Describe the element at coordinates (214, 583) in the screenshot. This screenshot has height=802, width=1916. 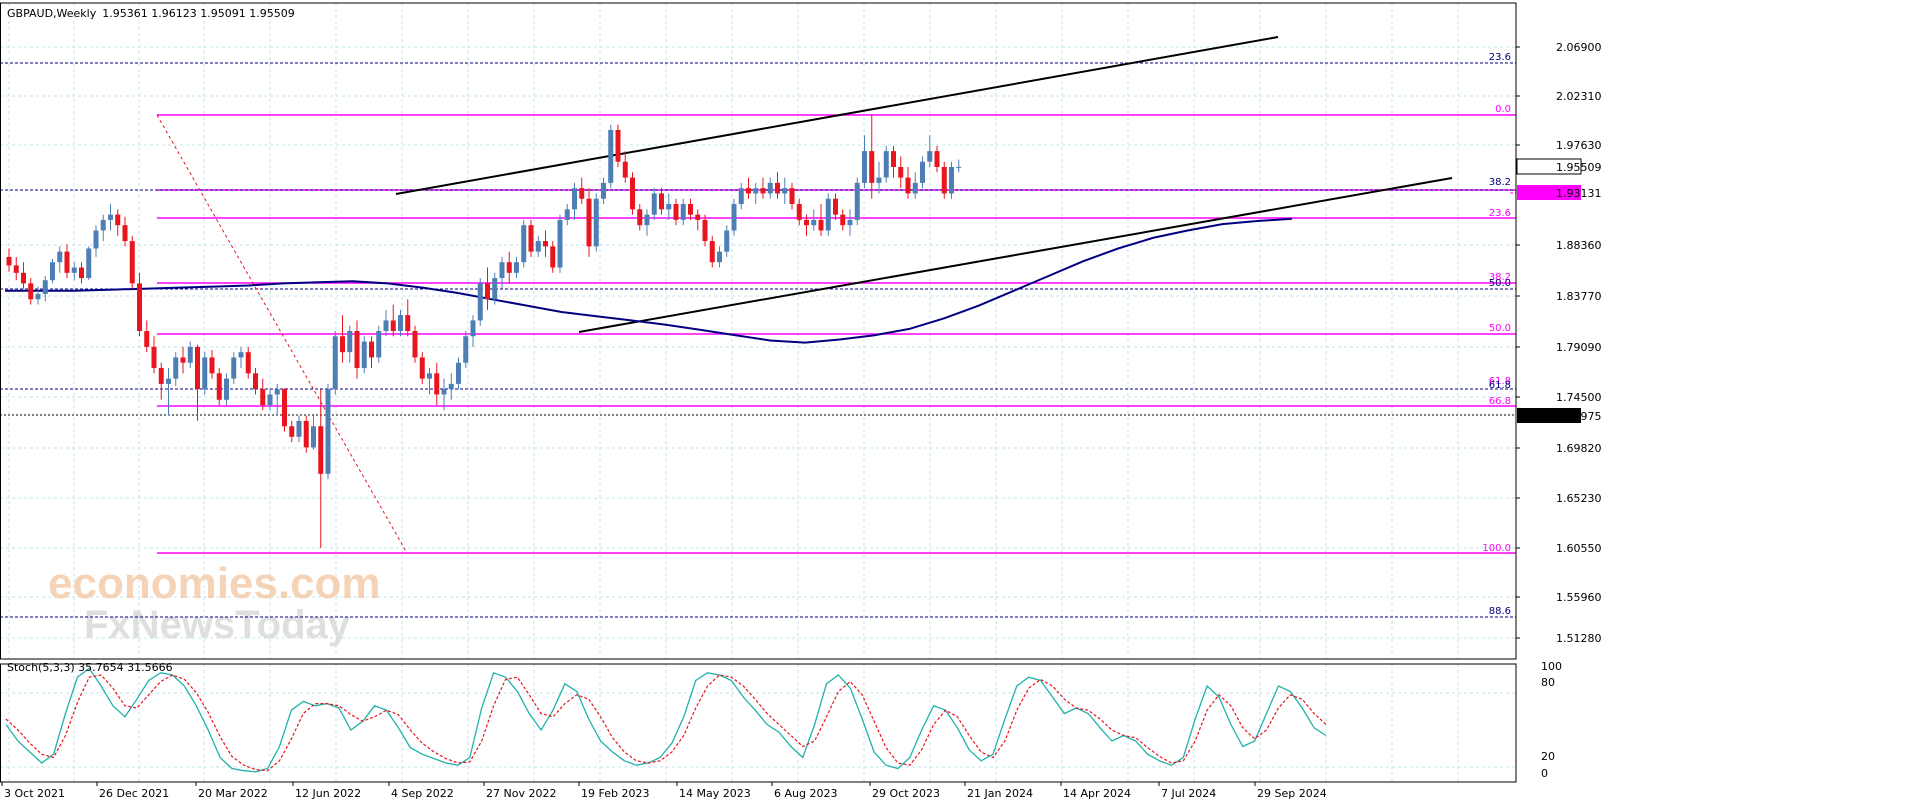
I see `watermark-line1: economies.com` at that location.